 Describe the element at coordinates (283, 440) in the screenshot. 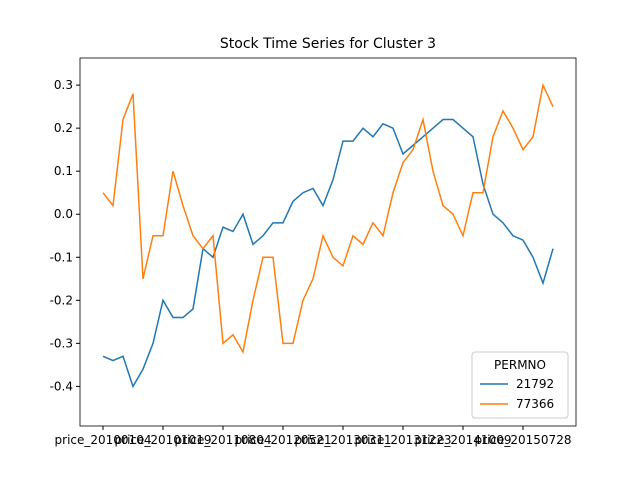

I see `x-tick-label: price_20120521` at that location.